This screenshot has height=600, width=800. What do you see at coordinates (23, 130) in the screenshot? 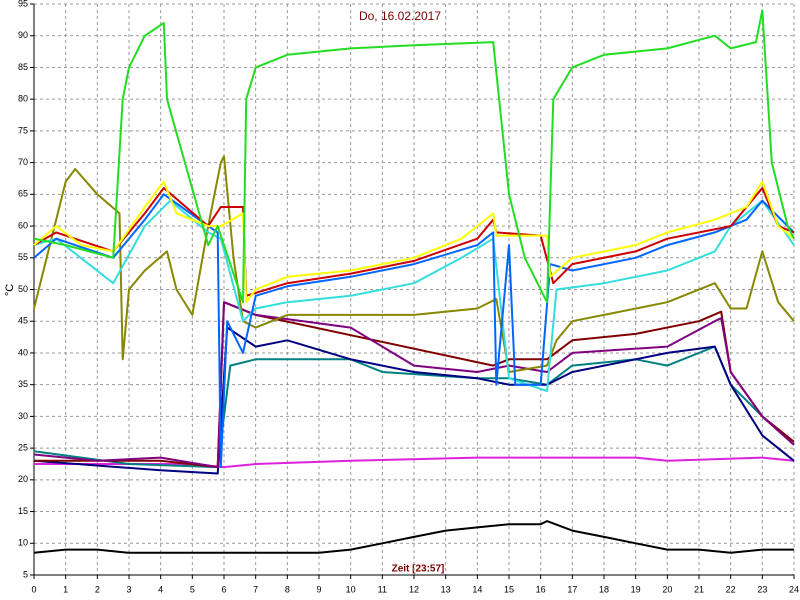
I see `y-tick-label: 75` at bounding box center [23, 130].